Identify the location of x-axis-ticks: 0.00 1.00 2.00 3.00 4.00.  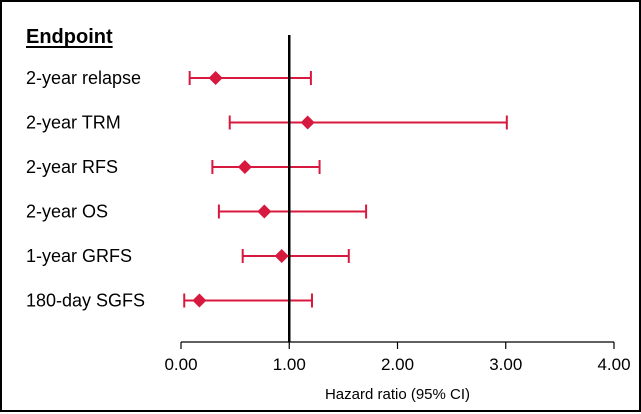
(397, 358).